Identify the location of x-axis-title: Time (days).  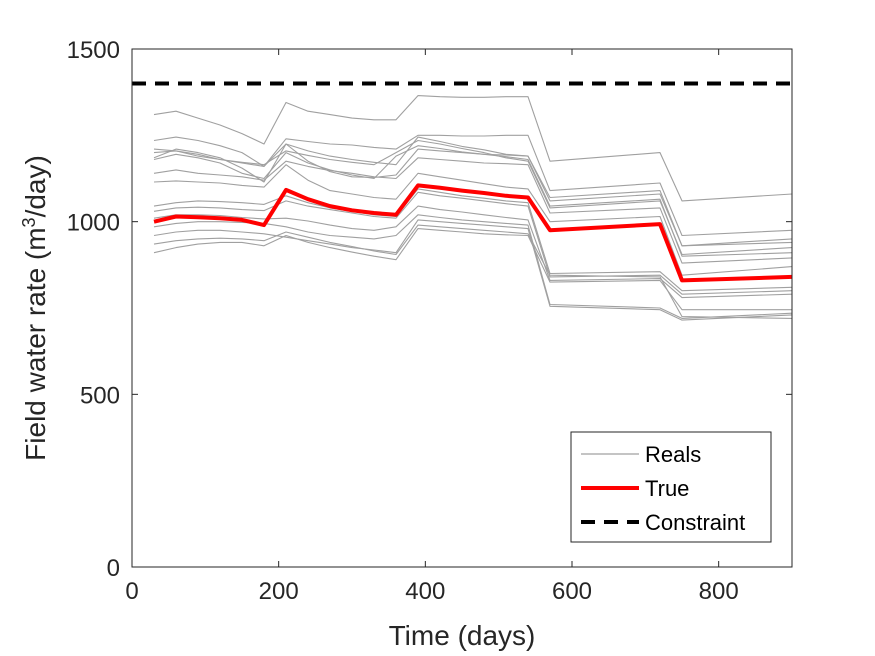
(462, 635).